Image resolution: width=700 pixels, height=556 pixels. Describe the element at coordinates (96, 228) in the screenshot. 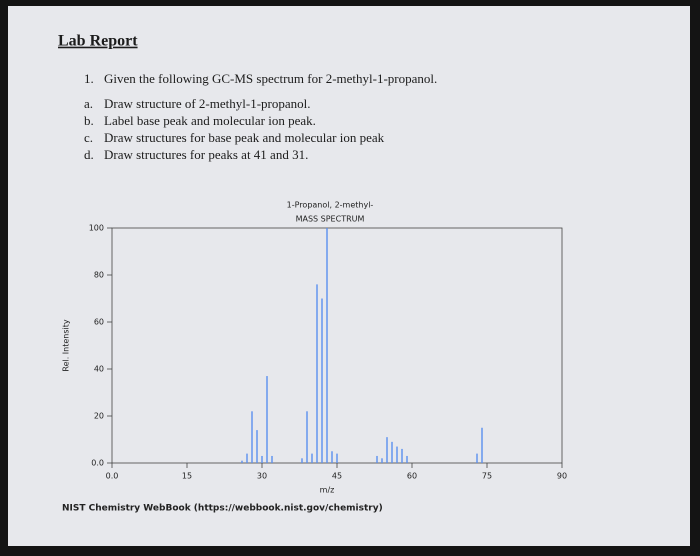

I see `y-tick-label: 100` at that location.